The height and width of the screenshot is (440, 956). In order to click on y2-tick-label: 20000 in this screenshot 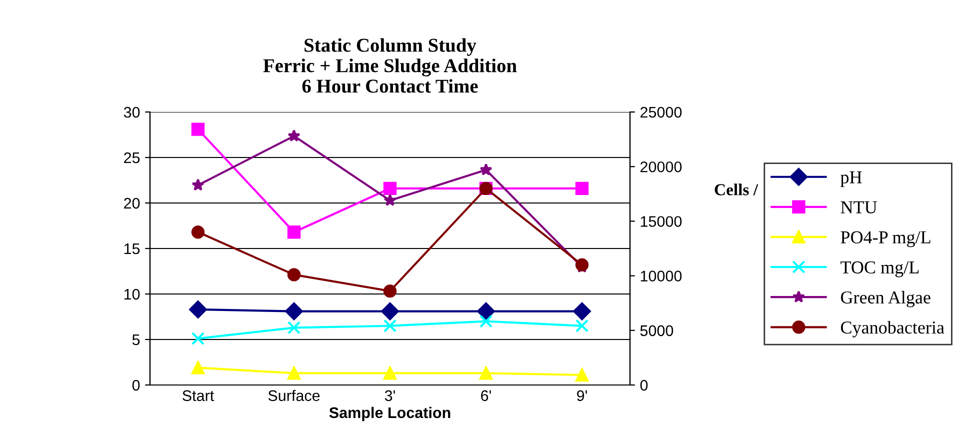, I will do `click(661, 166)`.